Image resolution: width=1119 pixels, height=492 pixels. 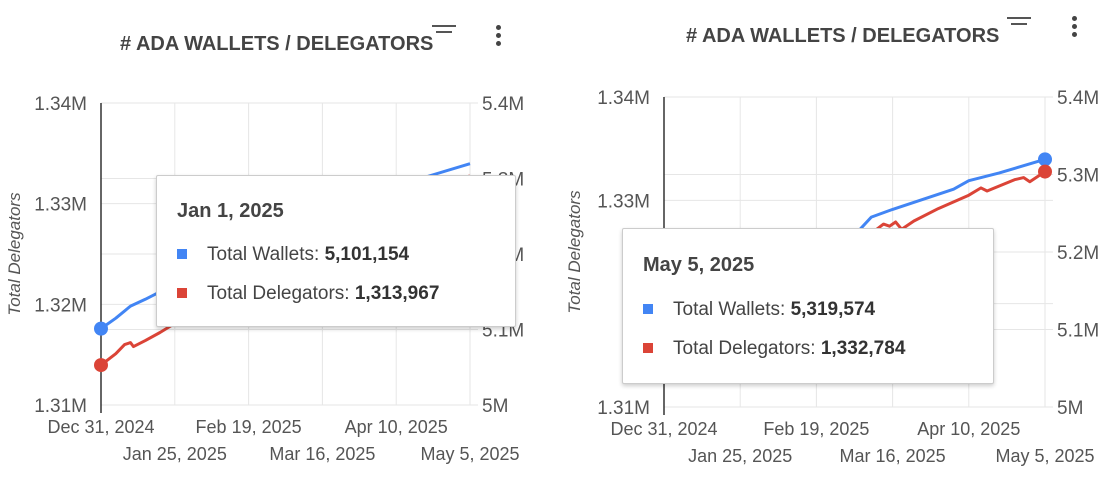 What do you see at coordinates (699, 265) in the screenshot?
I see `tooltip-date: May 5, 2025` at bounding box center [699, 265].